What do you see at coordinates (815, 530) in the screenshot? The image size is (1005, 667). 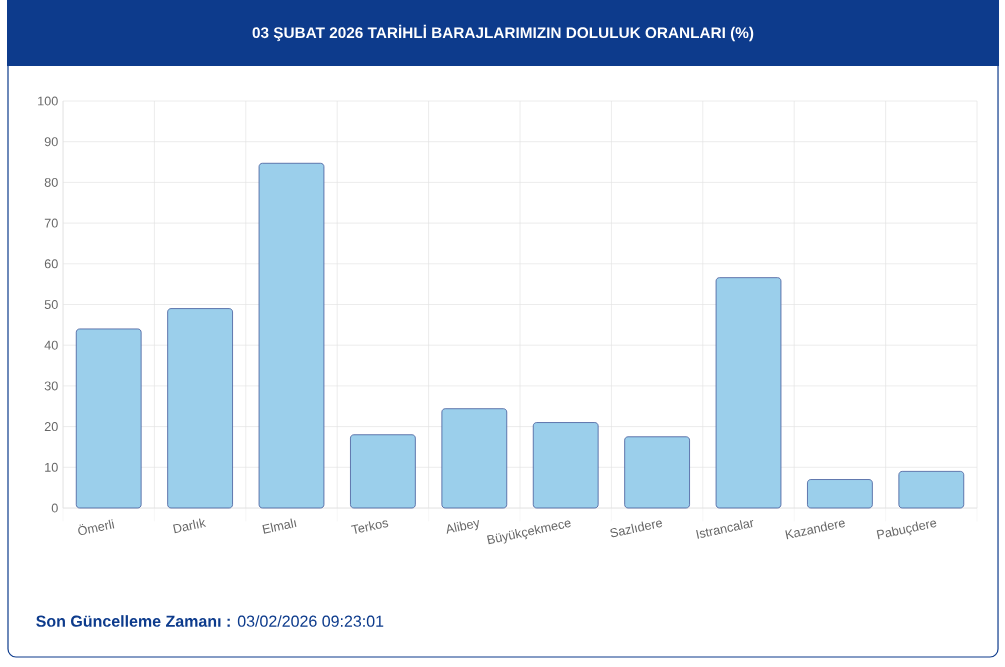 I see `x-tick-label: Kazandere` at bounding box center [815, 530].